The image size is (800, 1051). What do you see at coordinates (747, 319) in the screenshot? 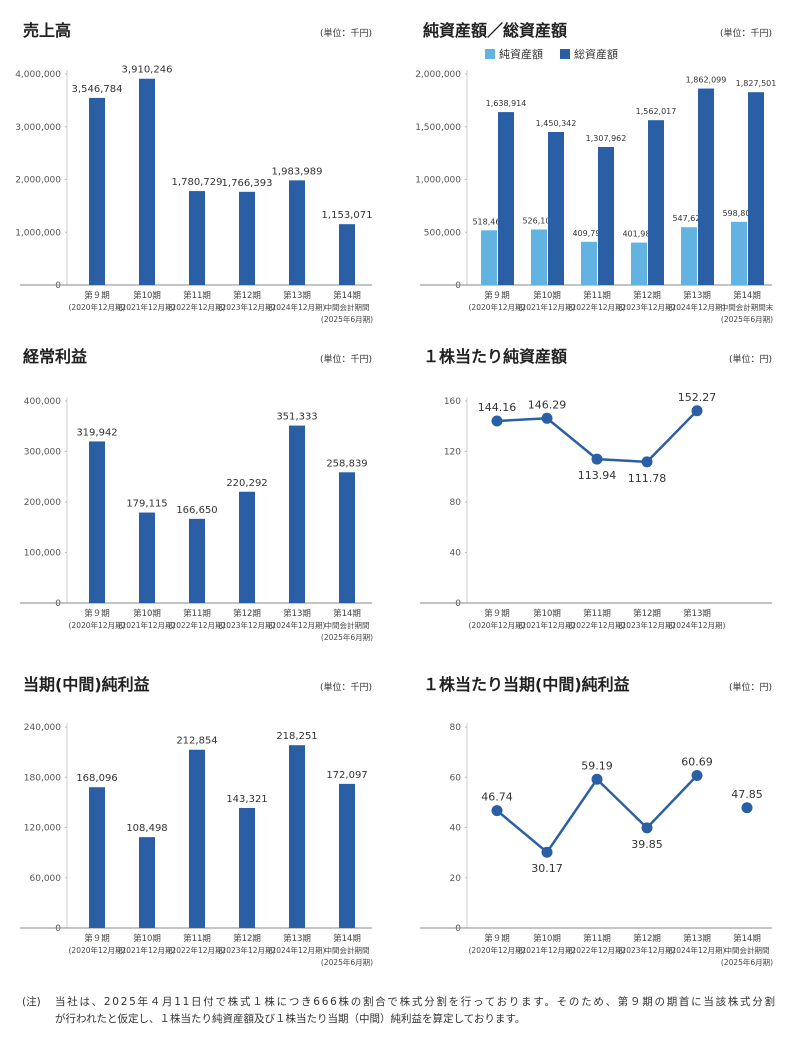
I see `x-tick-label: (2025年6月期)` at bounding box center [747, 319].